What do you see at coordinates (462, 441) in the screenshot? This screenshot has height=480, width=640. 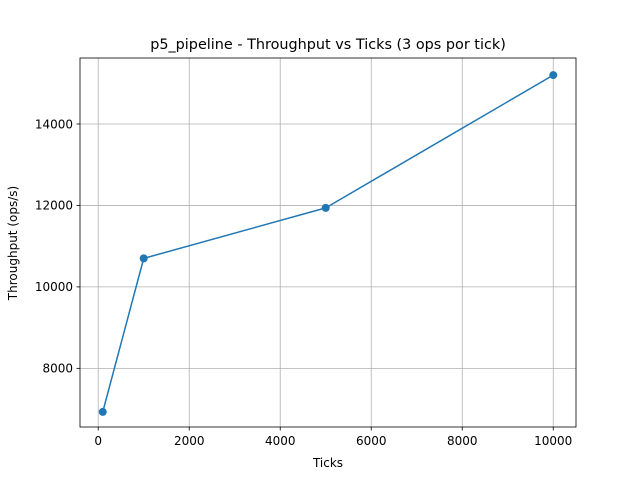 I see `x-tick-label: 8000` at bounding box center [462, 441].